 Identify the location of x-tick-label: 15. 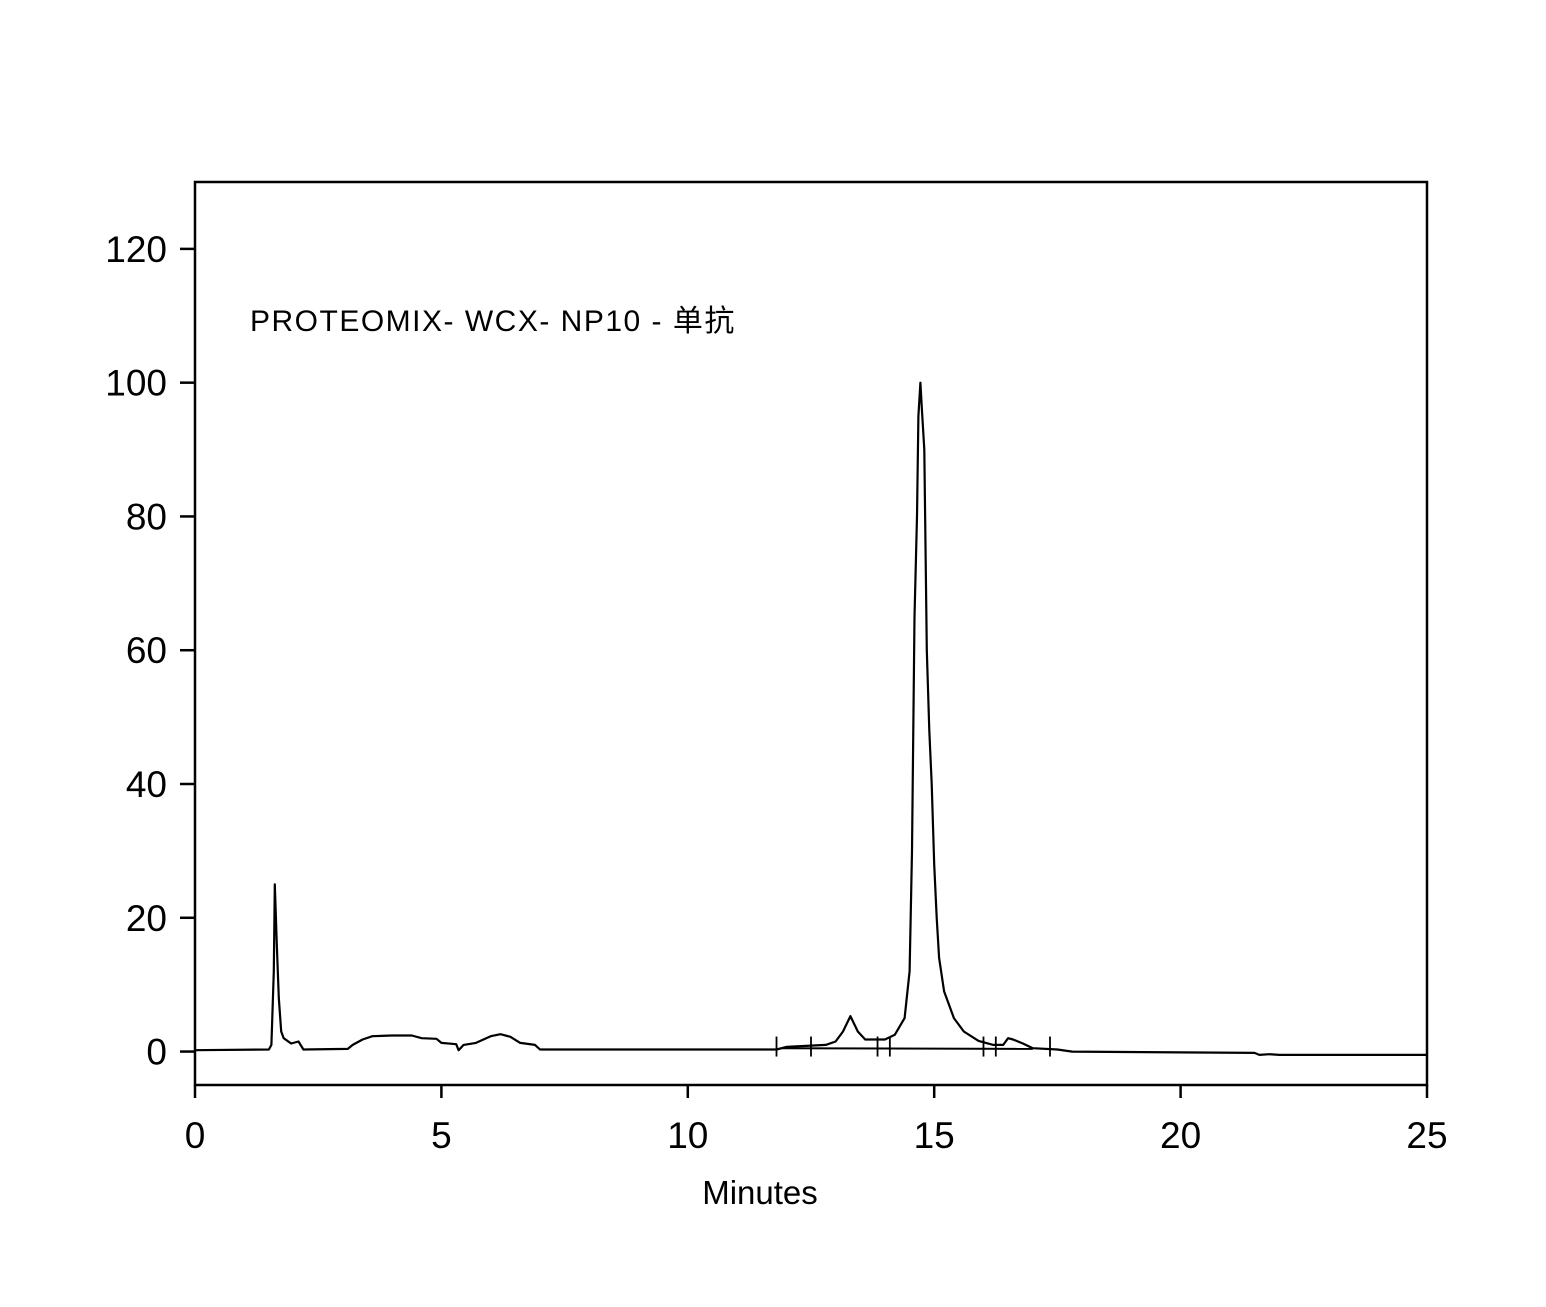
(934, 1135).